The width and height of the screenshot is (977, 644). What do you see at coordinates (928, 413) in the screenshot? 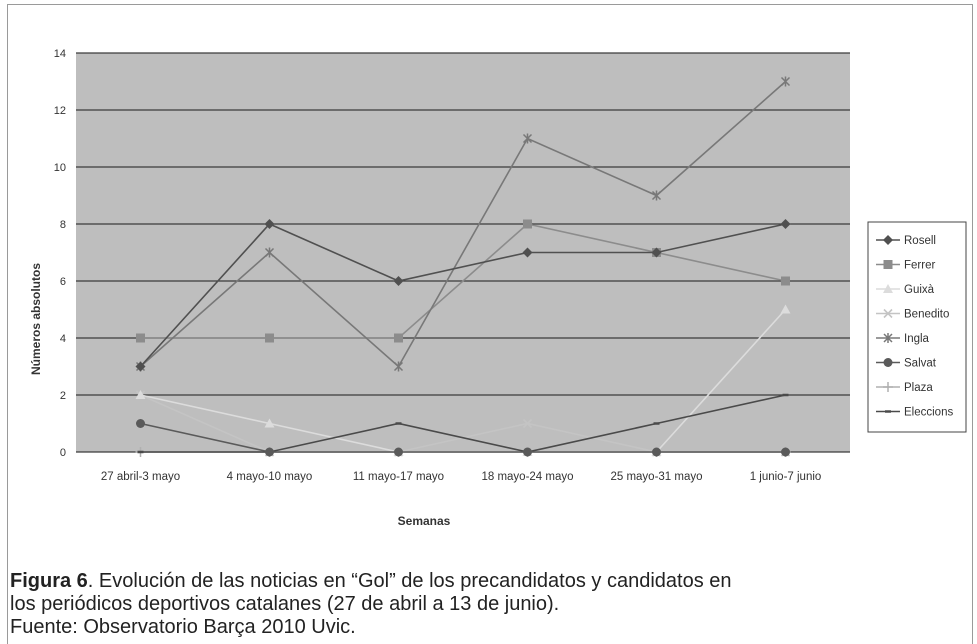
I see `legend-label: Eleccions` at bounding box center [928, 413].